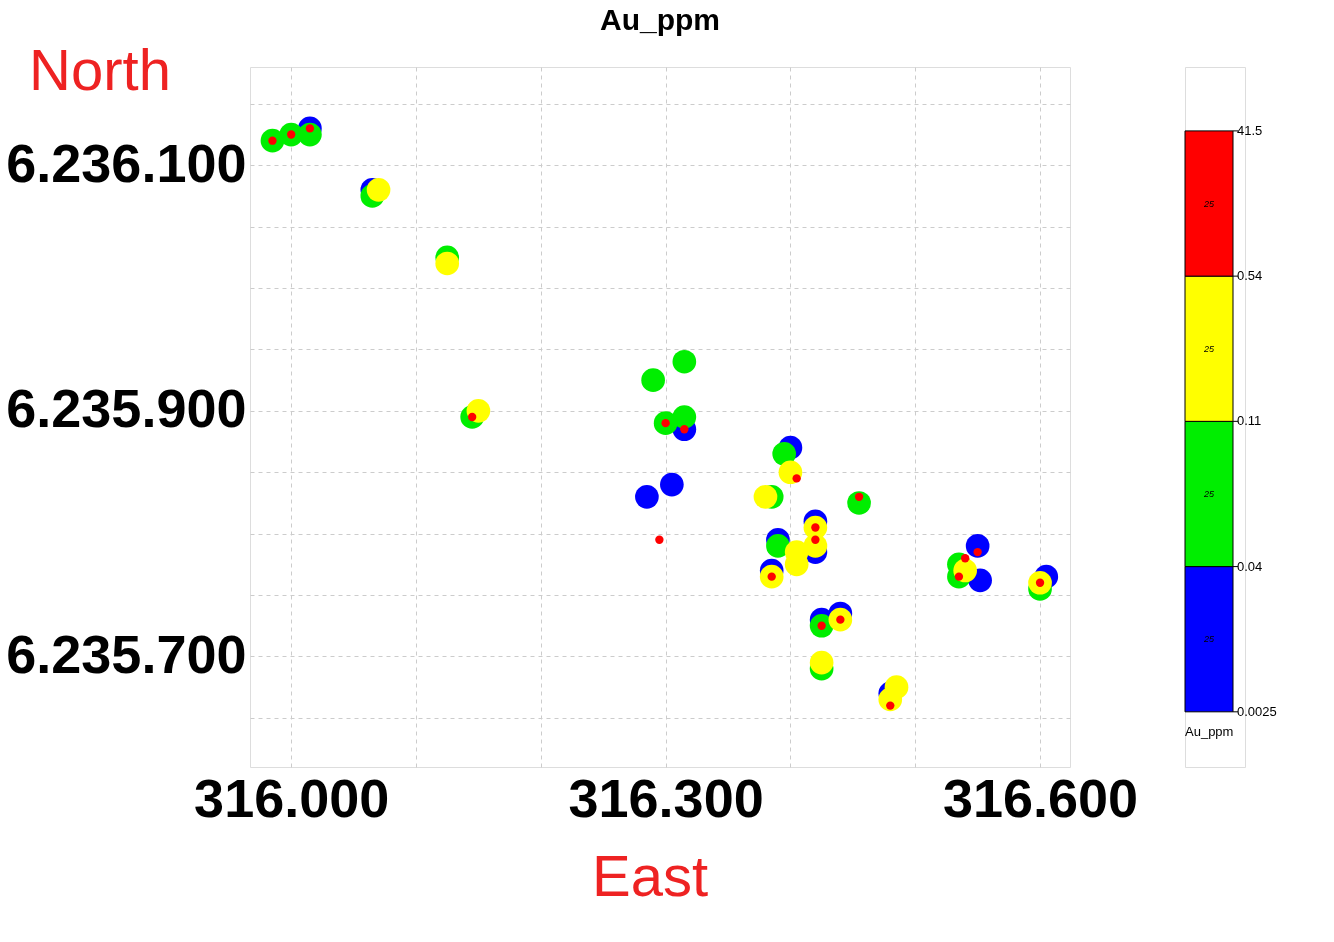 Image resolution: width=1334 pixels, height=942 pixels. Describe the element at coordinates (666, 797) in the screenshot. I see `x-tick-label: 316.300` at that location.